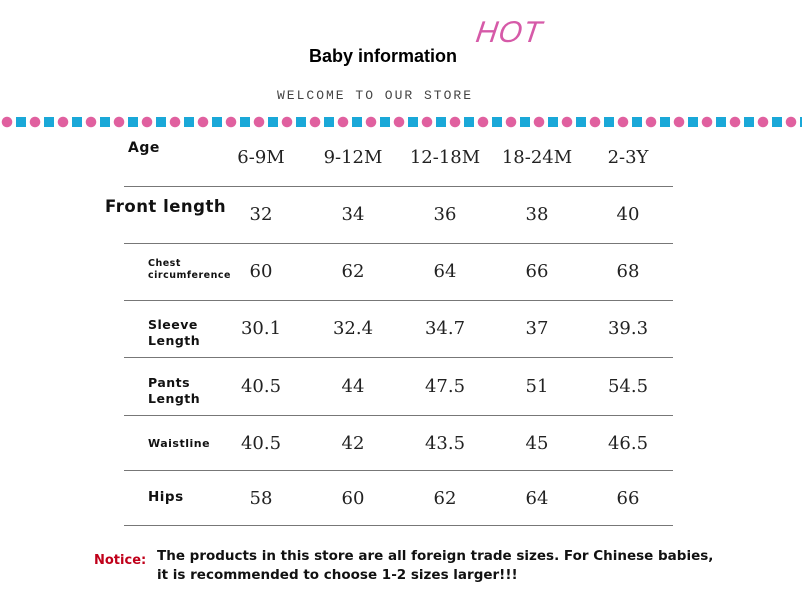 Image resolution: width=802 pixels, height=593 pixels. I want to click on table-cell: 42, so click(353, 443).